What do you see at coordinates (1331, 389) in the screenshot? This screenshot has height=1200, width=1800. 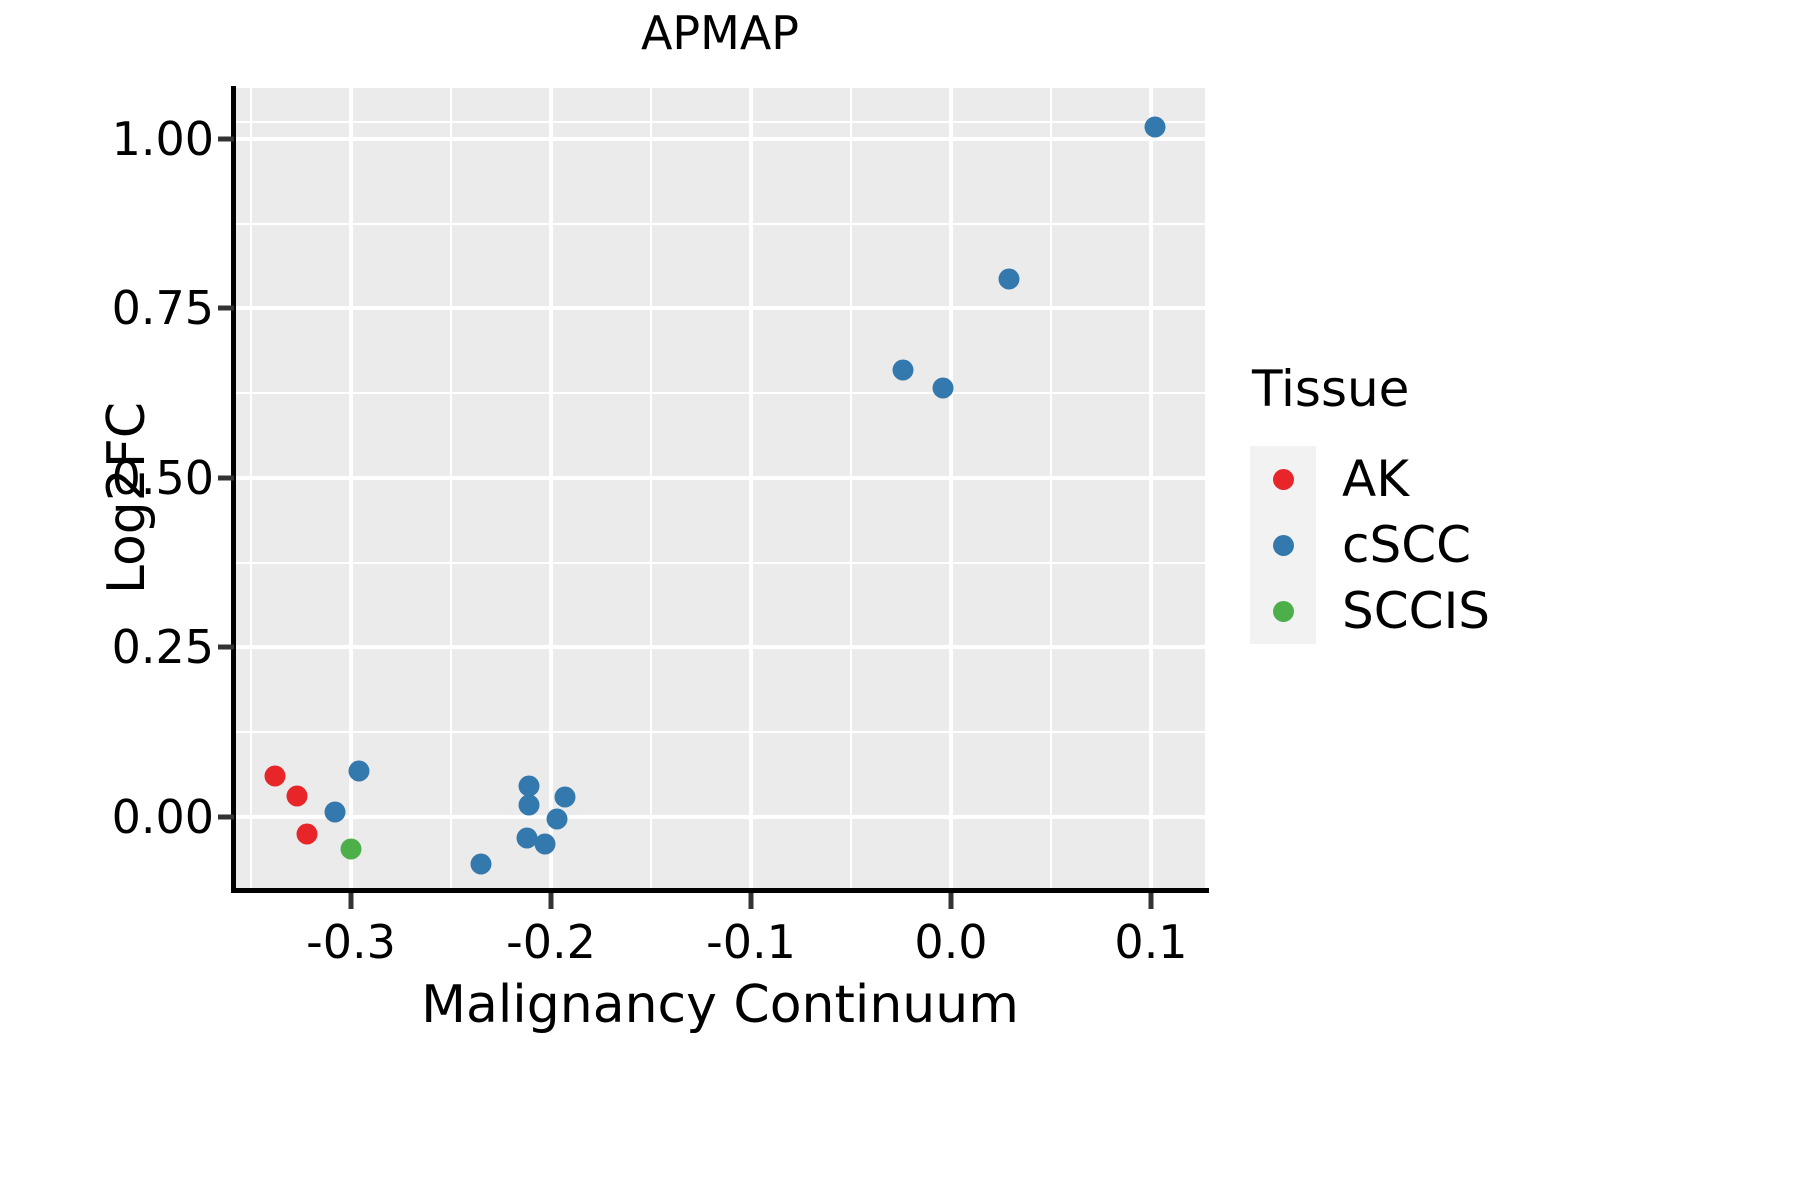 I see `legend-title: Tissue` at bounding box center [1331, 389].